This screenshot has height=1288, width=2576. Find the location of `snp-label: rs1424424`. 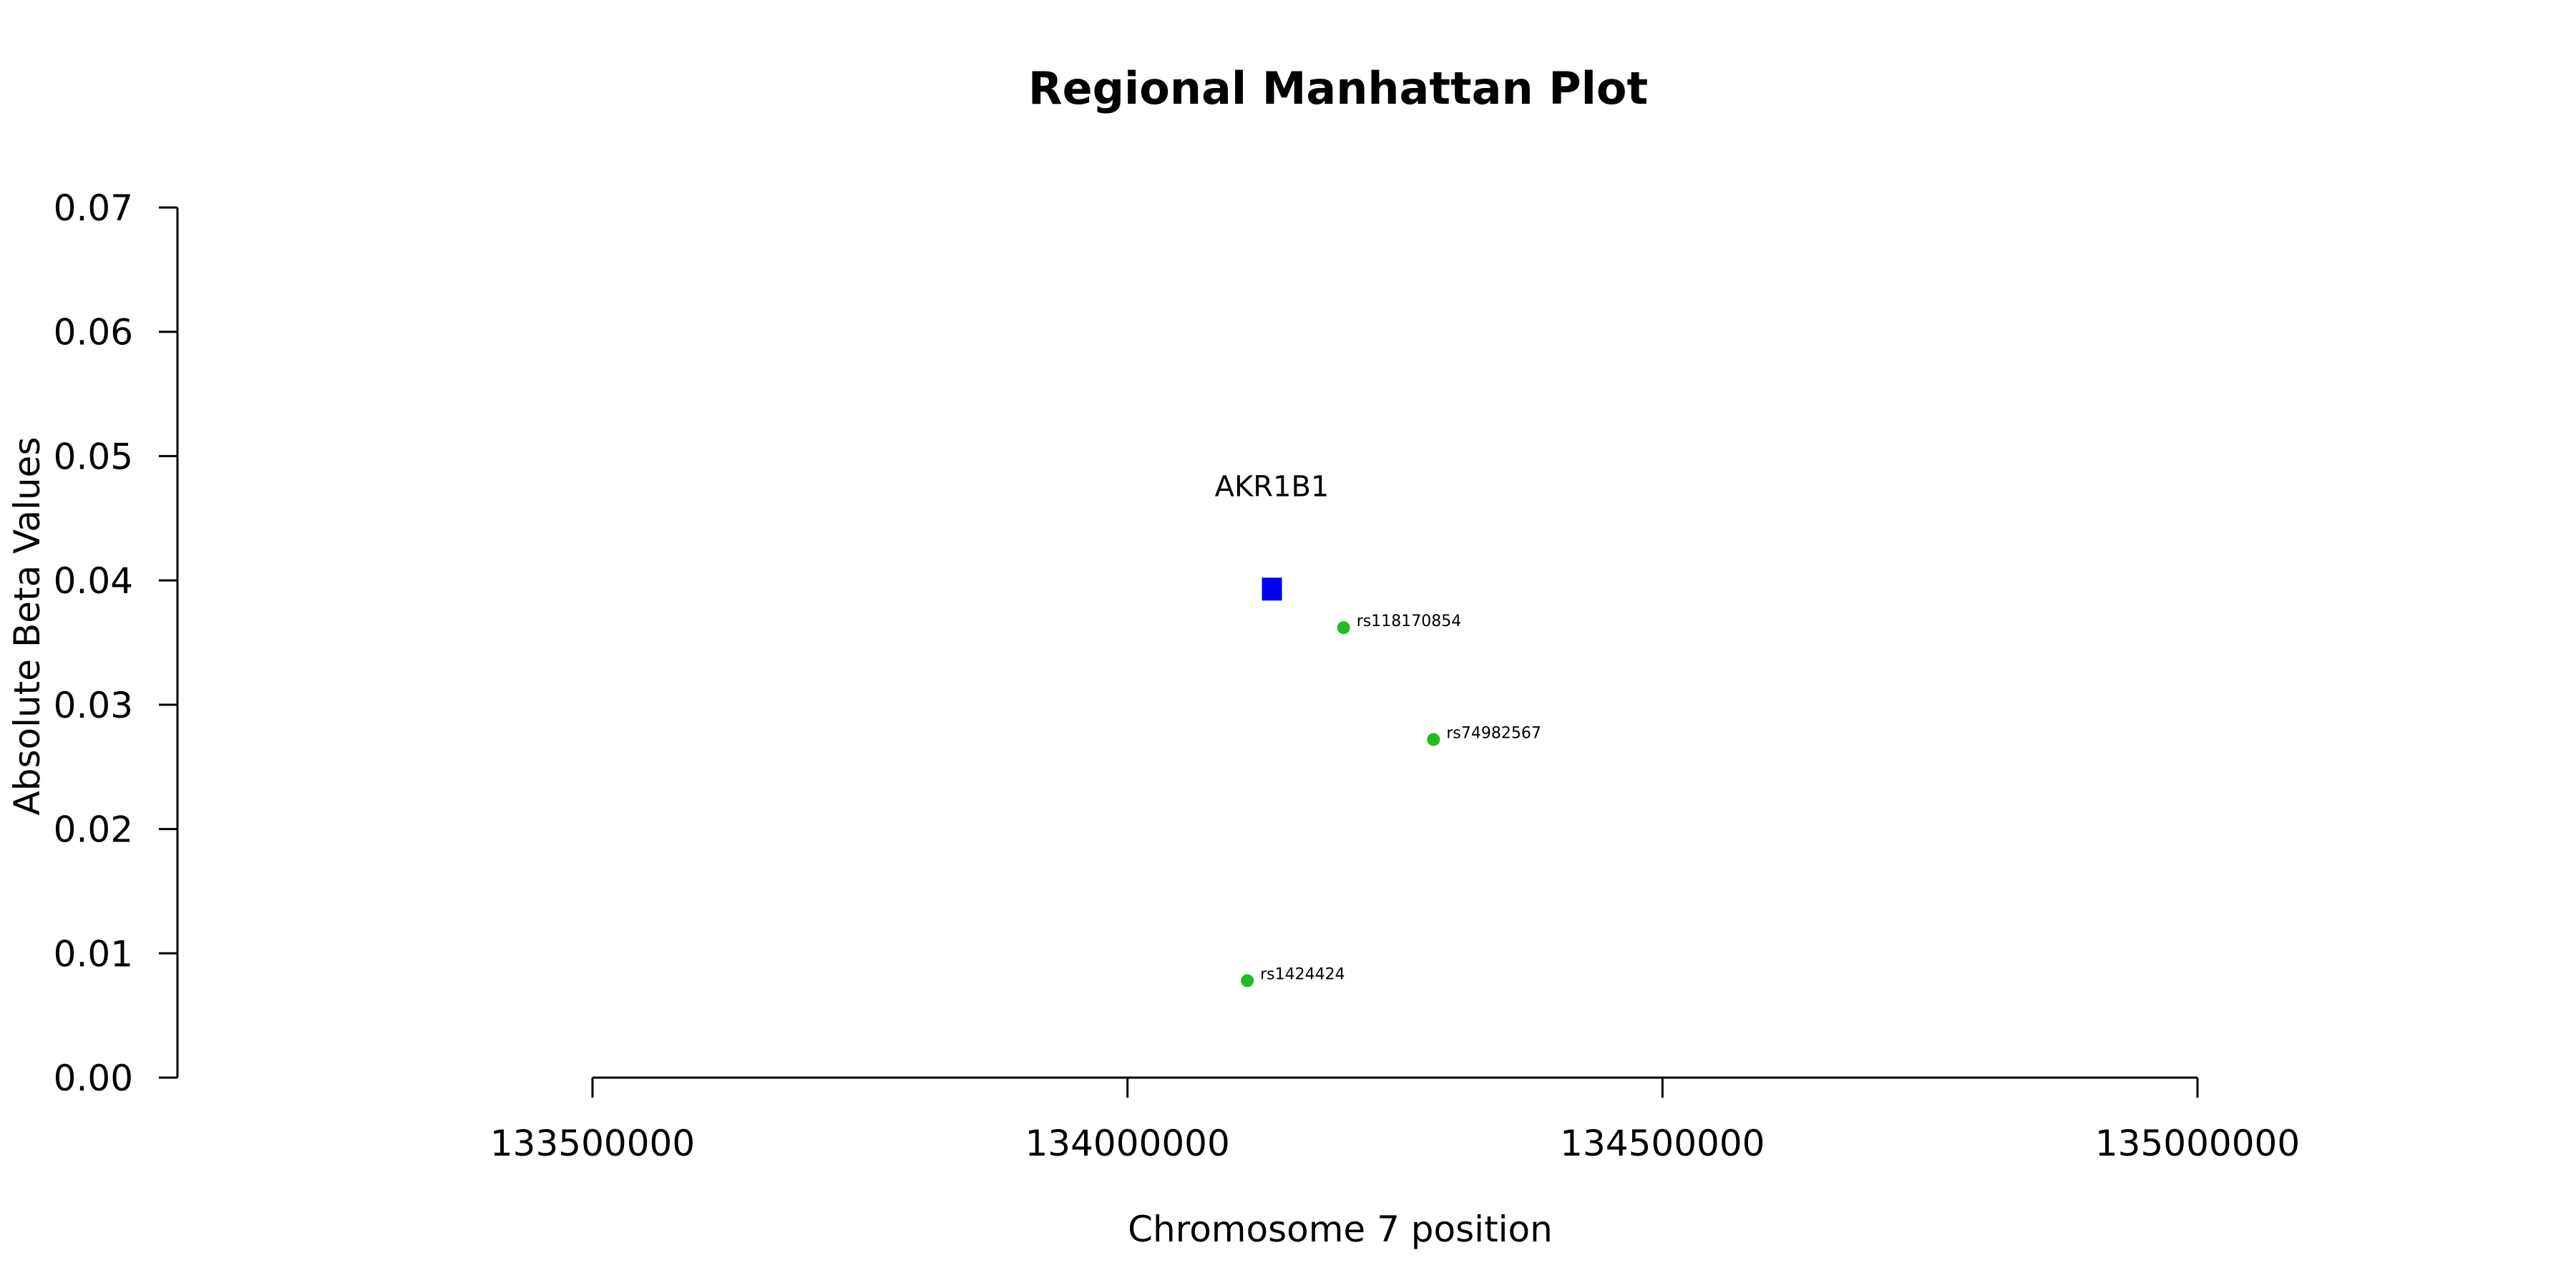

snp-label: rs1424424 is located at coordinates (1302, 975).